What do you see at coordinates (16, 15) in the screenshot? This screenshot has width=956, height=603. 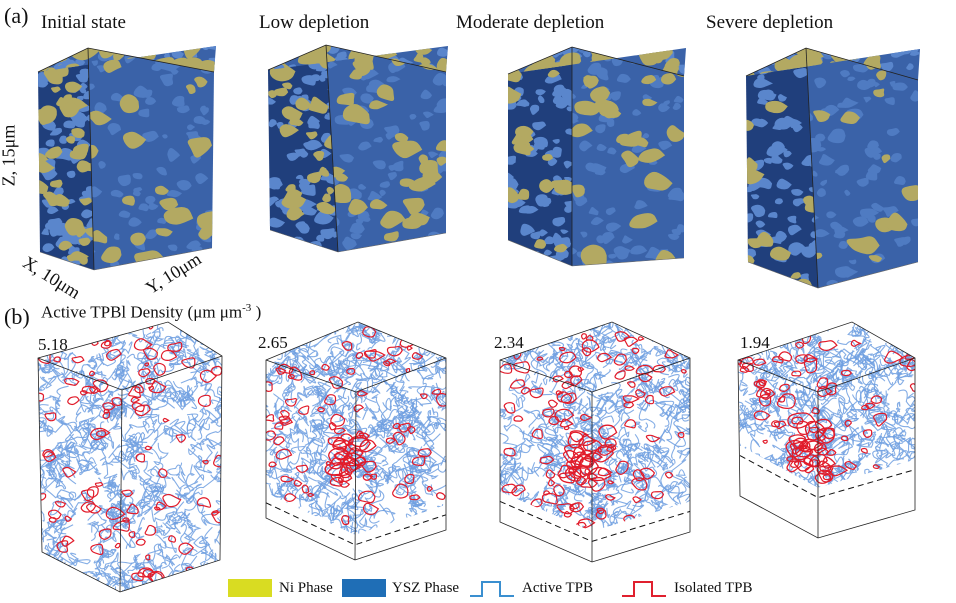 I see `panel-a-label: (a)` at bounding box center [16, 15].